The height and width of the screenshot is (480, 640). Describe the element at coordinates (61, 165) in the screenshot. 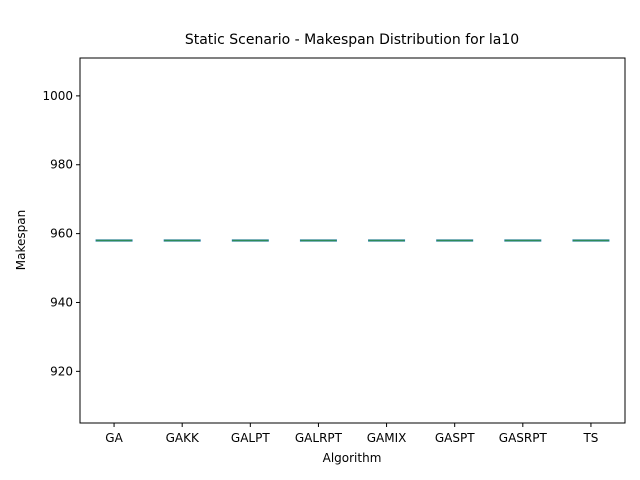

I see `y-tick-label: 980` at that location.